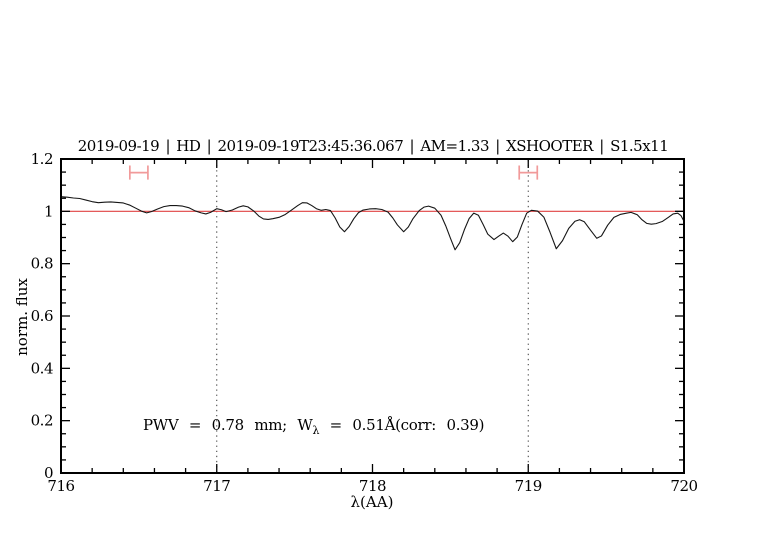 The width and height of the screenshot is (782, 542). What do you see at coordinates (48, 211) in the screenshot?
I see `y-tick-label: 1` at bounding box center [48, 211].